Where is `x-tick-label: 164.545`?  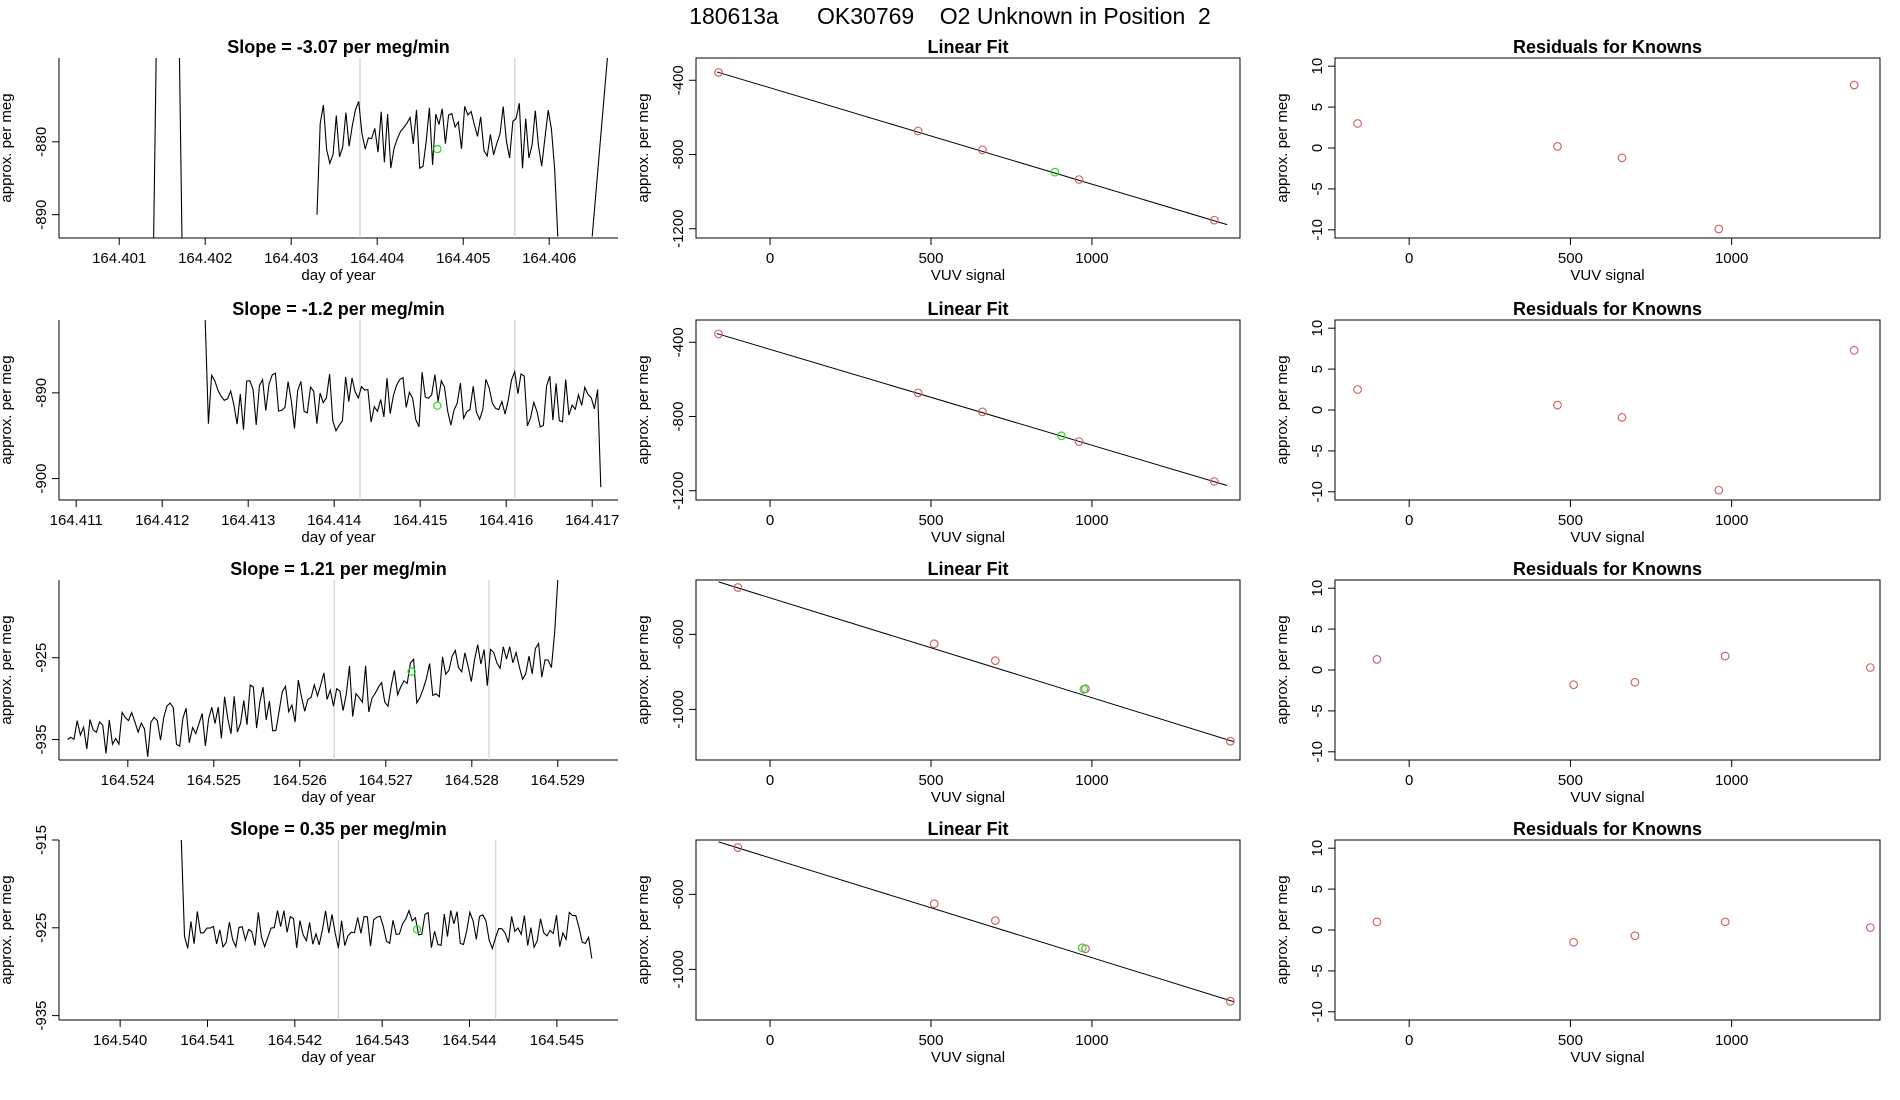
x-tick-label: 164.545 is located at coordinates (557, 1040).